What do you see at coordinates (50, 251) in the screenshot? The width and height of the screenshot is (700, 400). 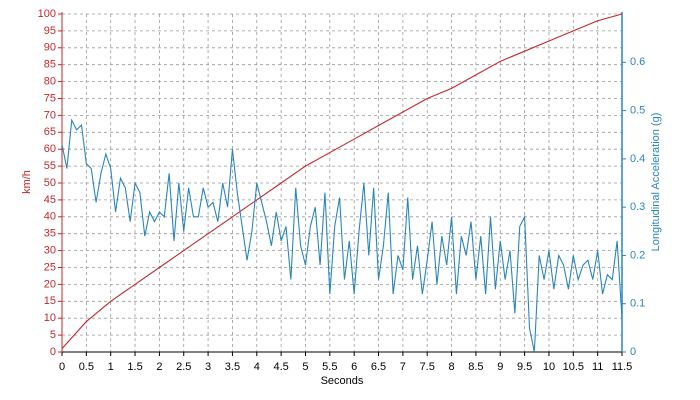 I see `y-tick-label: 30` at bounding box center [50, 251].